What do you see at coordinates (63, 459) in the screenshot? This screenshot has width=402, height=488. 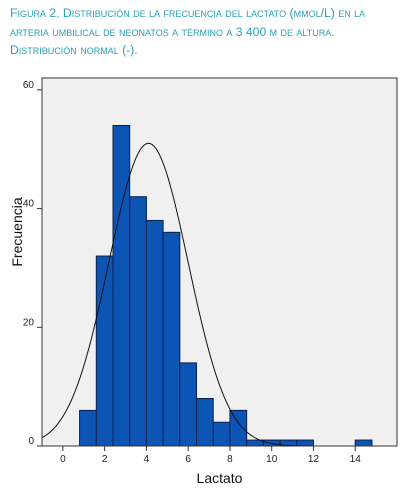 I see `x-tick-label: 0` at bounding box center [63, 459].